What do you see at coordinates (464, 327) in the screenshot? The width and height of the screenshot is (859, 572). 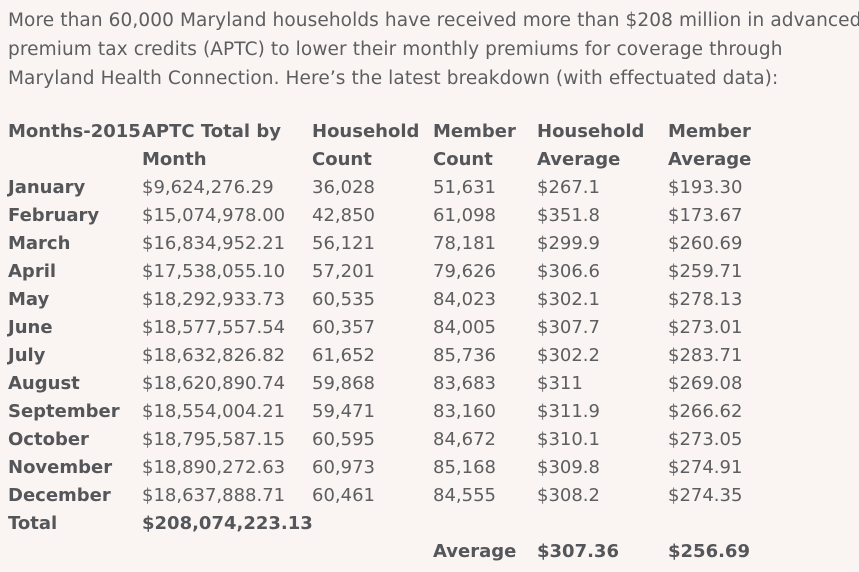 I see `cell-member-count: 84,005` at bounding box center [464, 327].